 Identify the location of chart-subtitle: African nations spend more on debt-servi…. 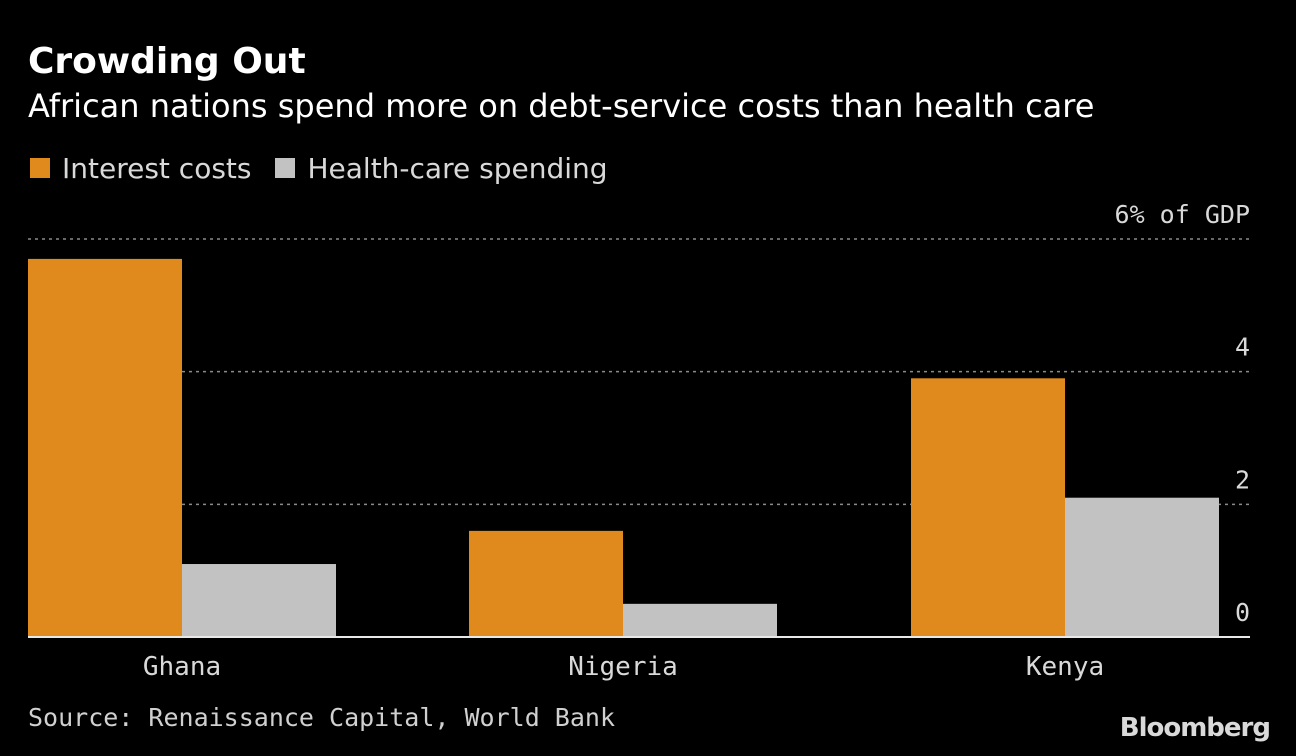
(561, 106).